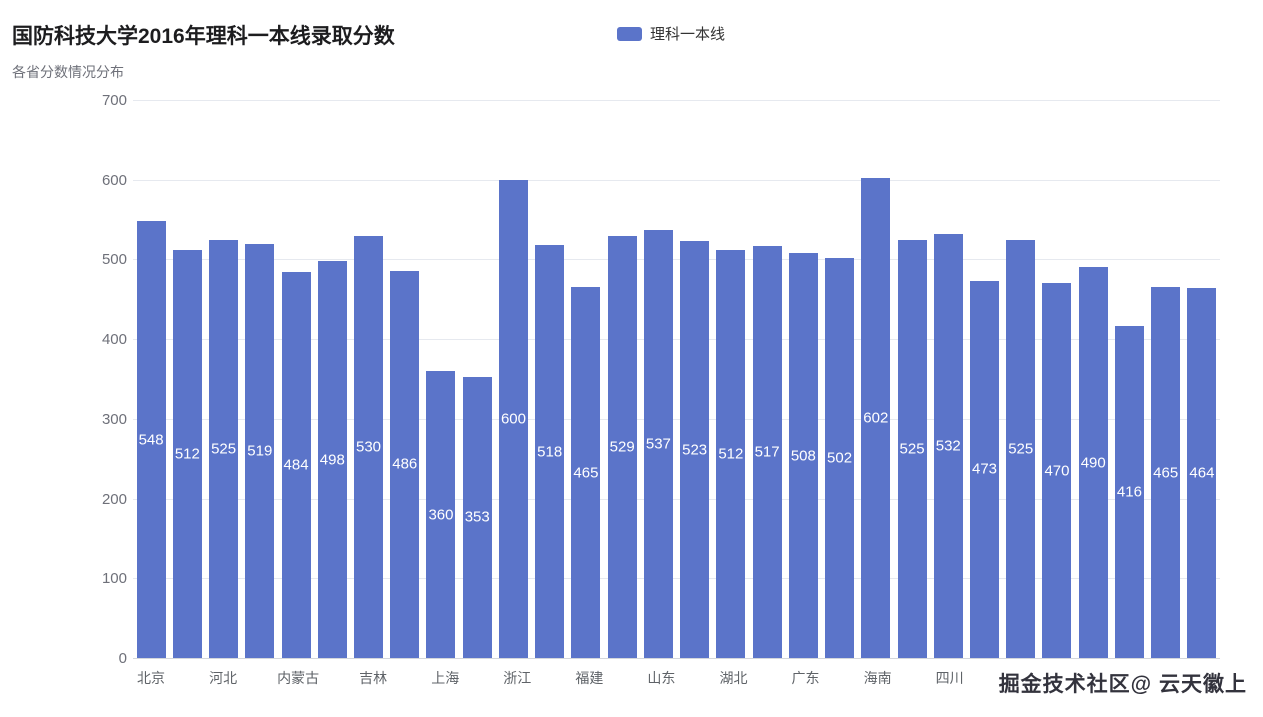  I want to click on bar-5: 498, so click(332, 459).